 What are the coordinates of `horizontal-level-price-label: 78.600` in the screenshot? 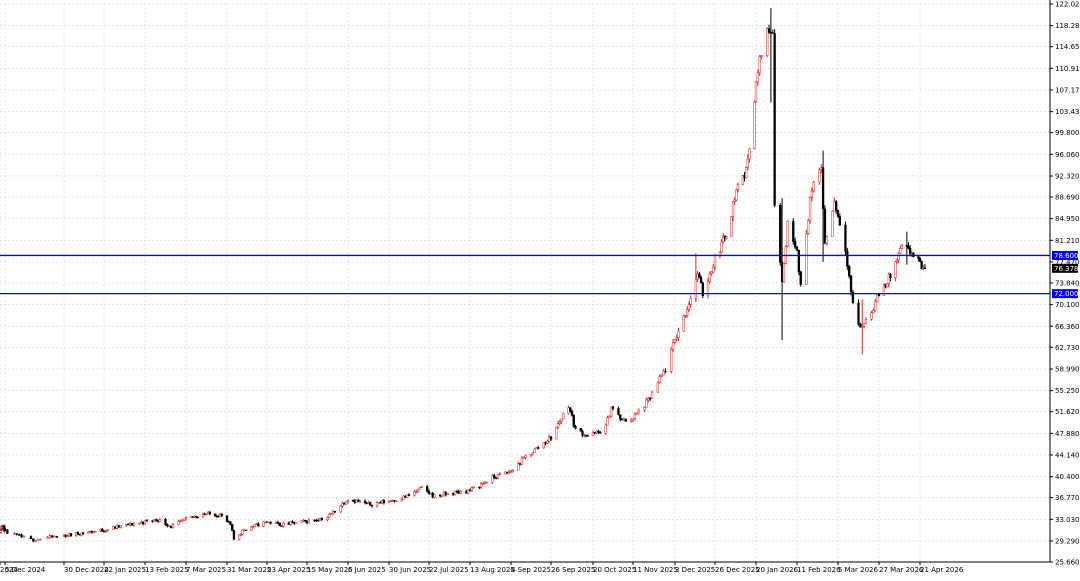 It's located at (1066, 256).